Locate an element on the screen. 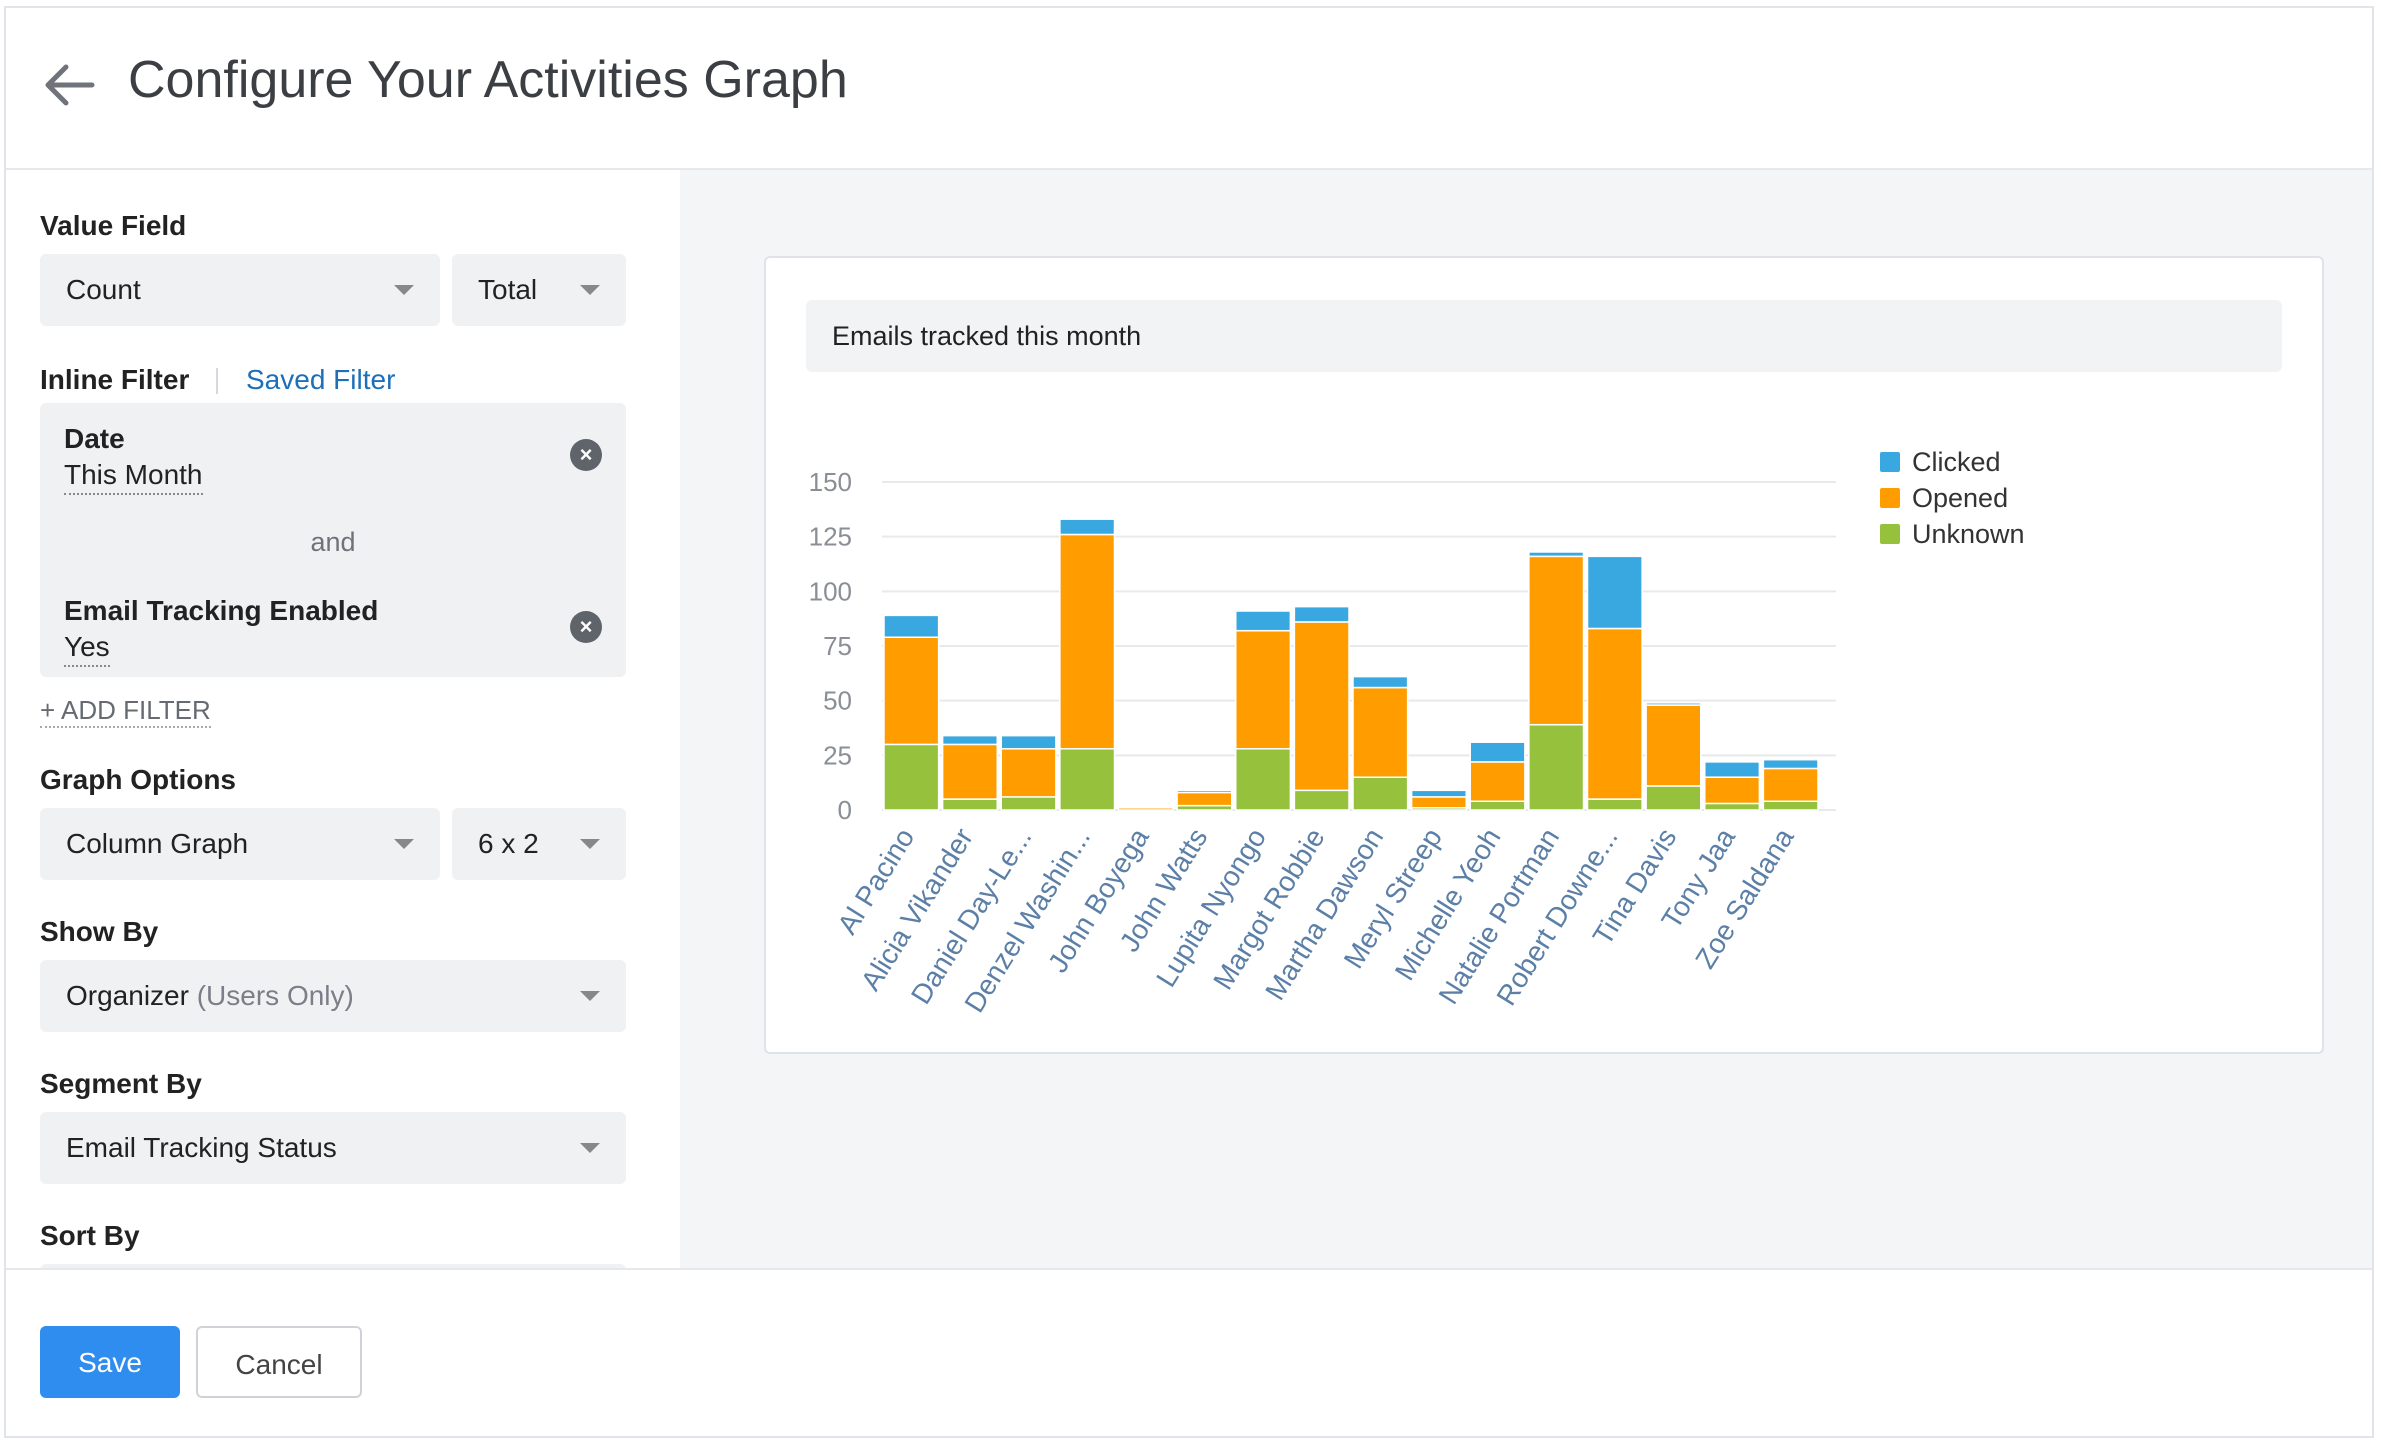  add-filter-link: + ADD FILTER is located at coordinates (125, 711).